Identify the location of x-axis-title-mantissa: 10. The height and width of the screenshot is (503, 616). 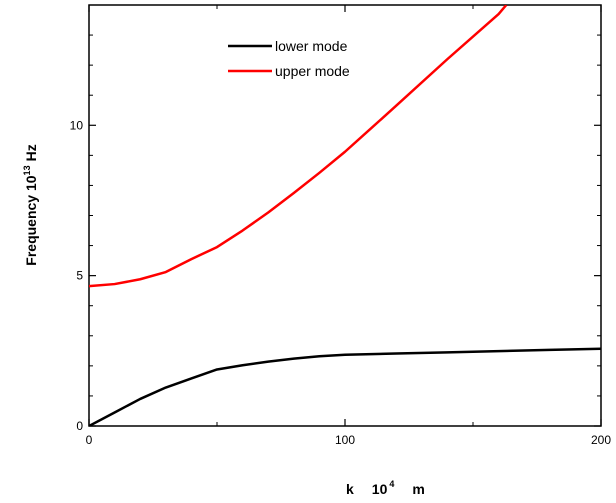
(380, 489).